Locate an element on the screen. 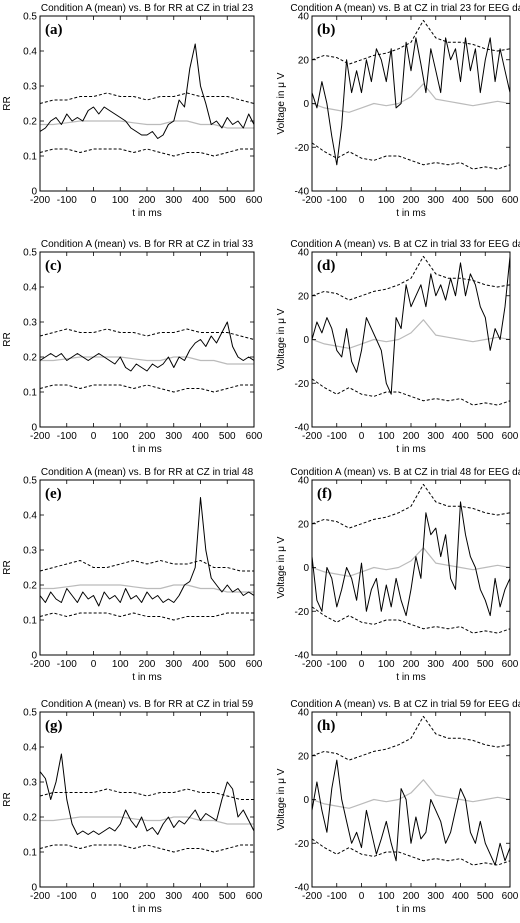  y-tick-label: 40 is located at coordinates (304, 713).